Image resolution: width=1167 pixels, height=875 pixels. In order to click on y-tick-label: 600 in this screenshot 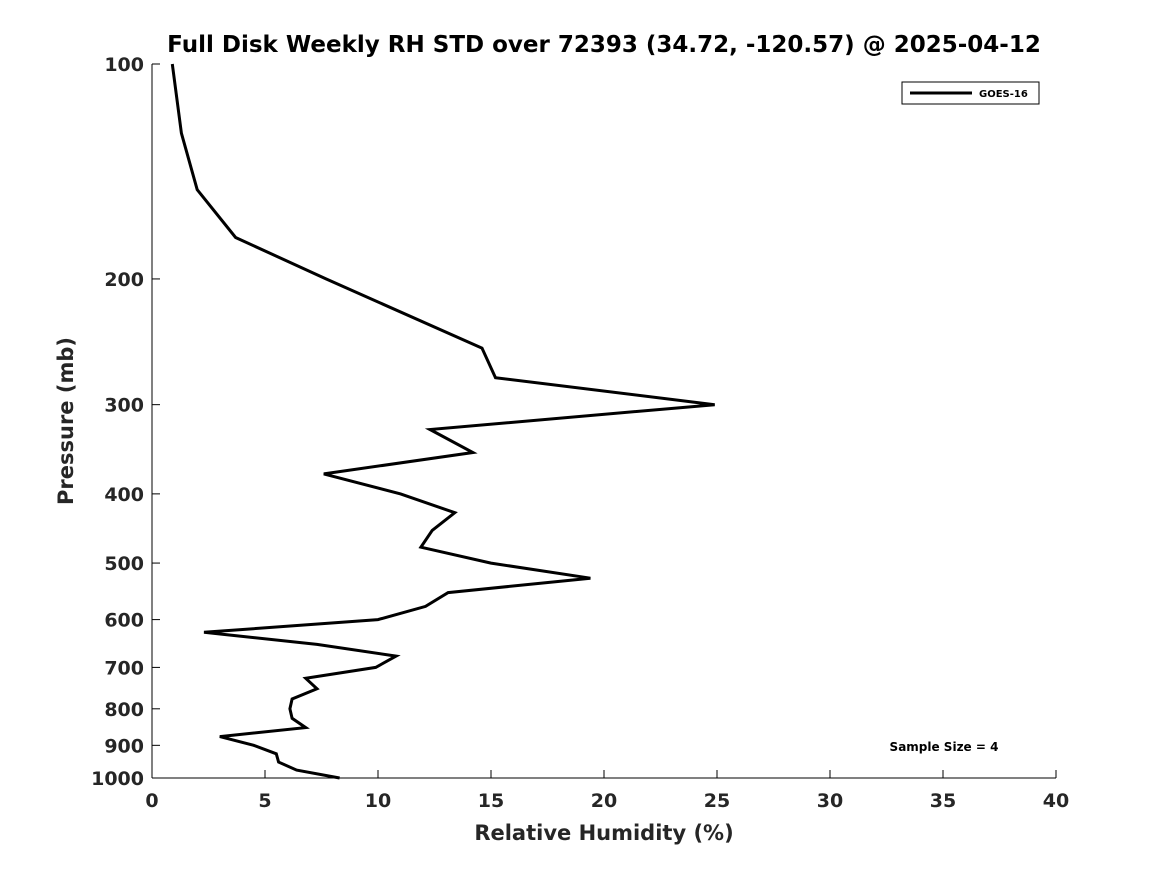, I will do `click(124, 621)`.